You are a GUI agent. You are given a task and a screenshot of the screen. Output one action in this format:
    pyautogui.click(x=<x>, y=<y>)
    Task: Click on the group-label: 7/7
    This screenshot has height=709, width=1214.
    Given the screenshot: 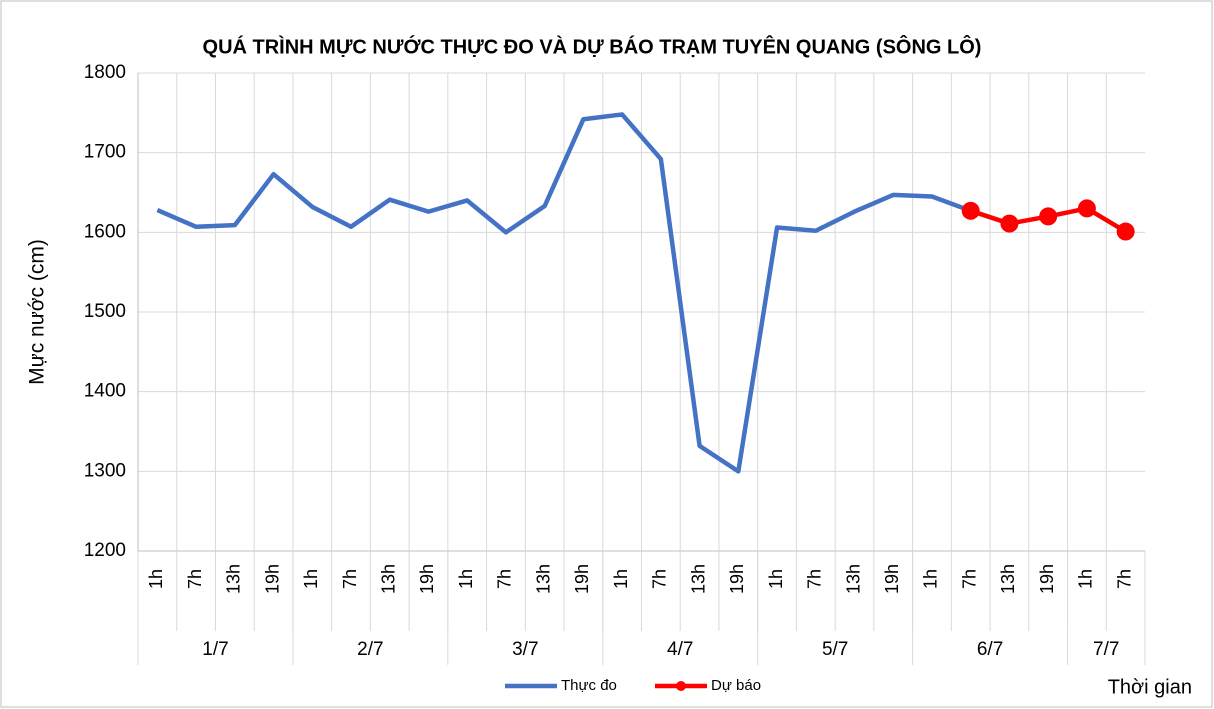 What is the action you would take?
    pyautogui.click(x=1106, y=649)
    